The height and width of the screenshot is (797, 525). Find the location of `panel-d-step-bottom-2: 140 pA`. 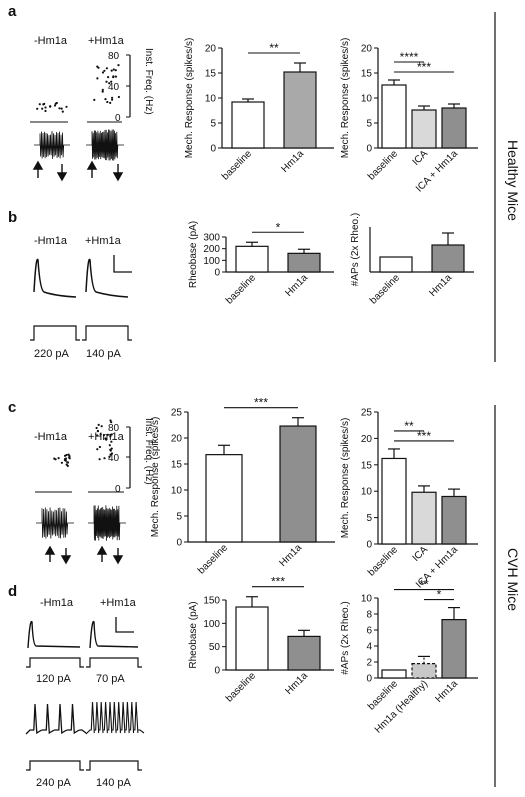

panel-d-step-bottom-2: 140 pA is located at coordinates (114, 783).